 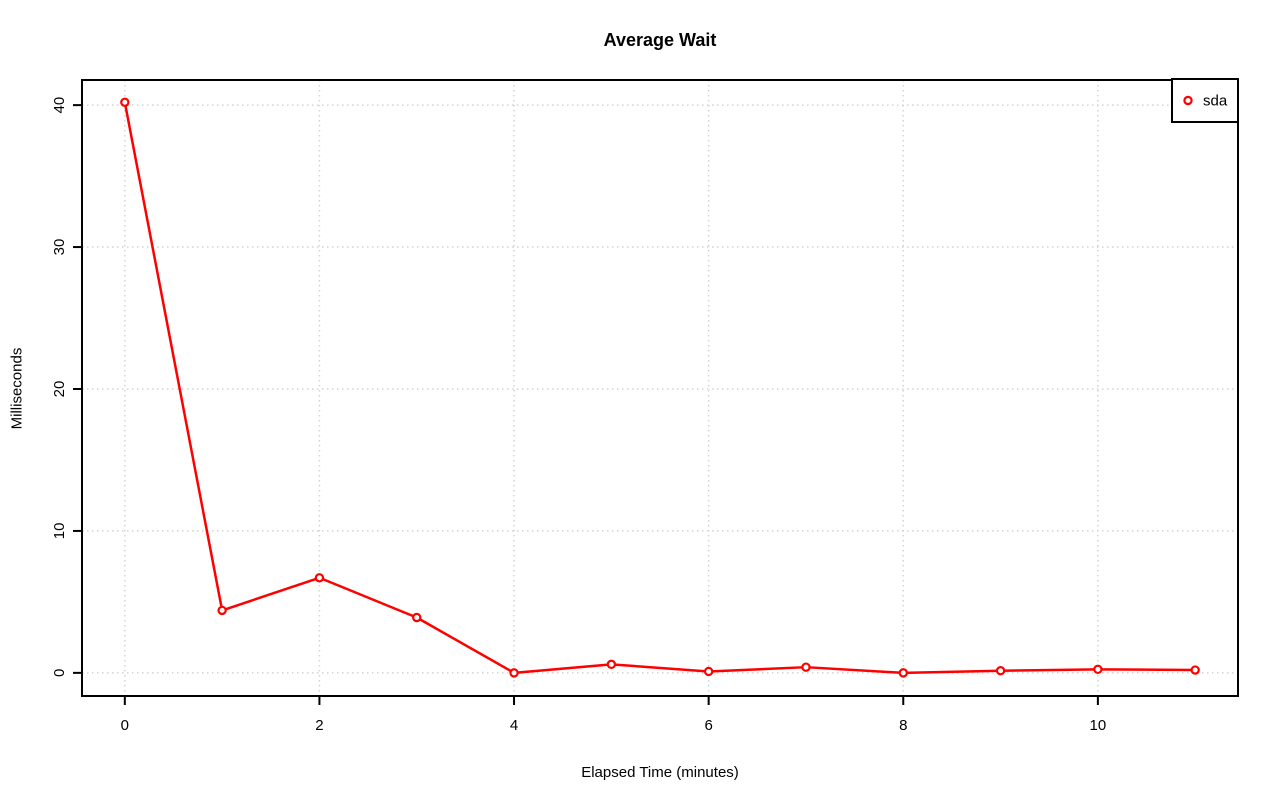 I want to click on legend-box, so click(x=1205, y=100).